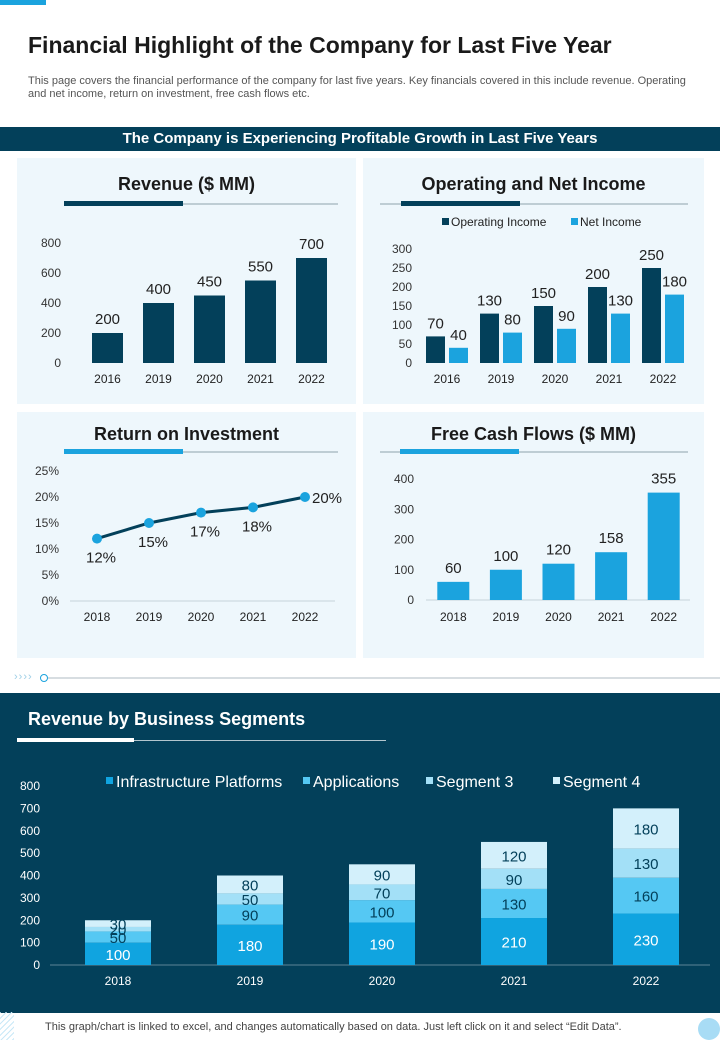 The image size is (720, 1040). What do you see at coordinates (260, 740) in the screenshot?
I see `segments-title-rule` at bounding box center [260, 740].